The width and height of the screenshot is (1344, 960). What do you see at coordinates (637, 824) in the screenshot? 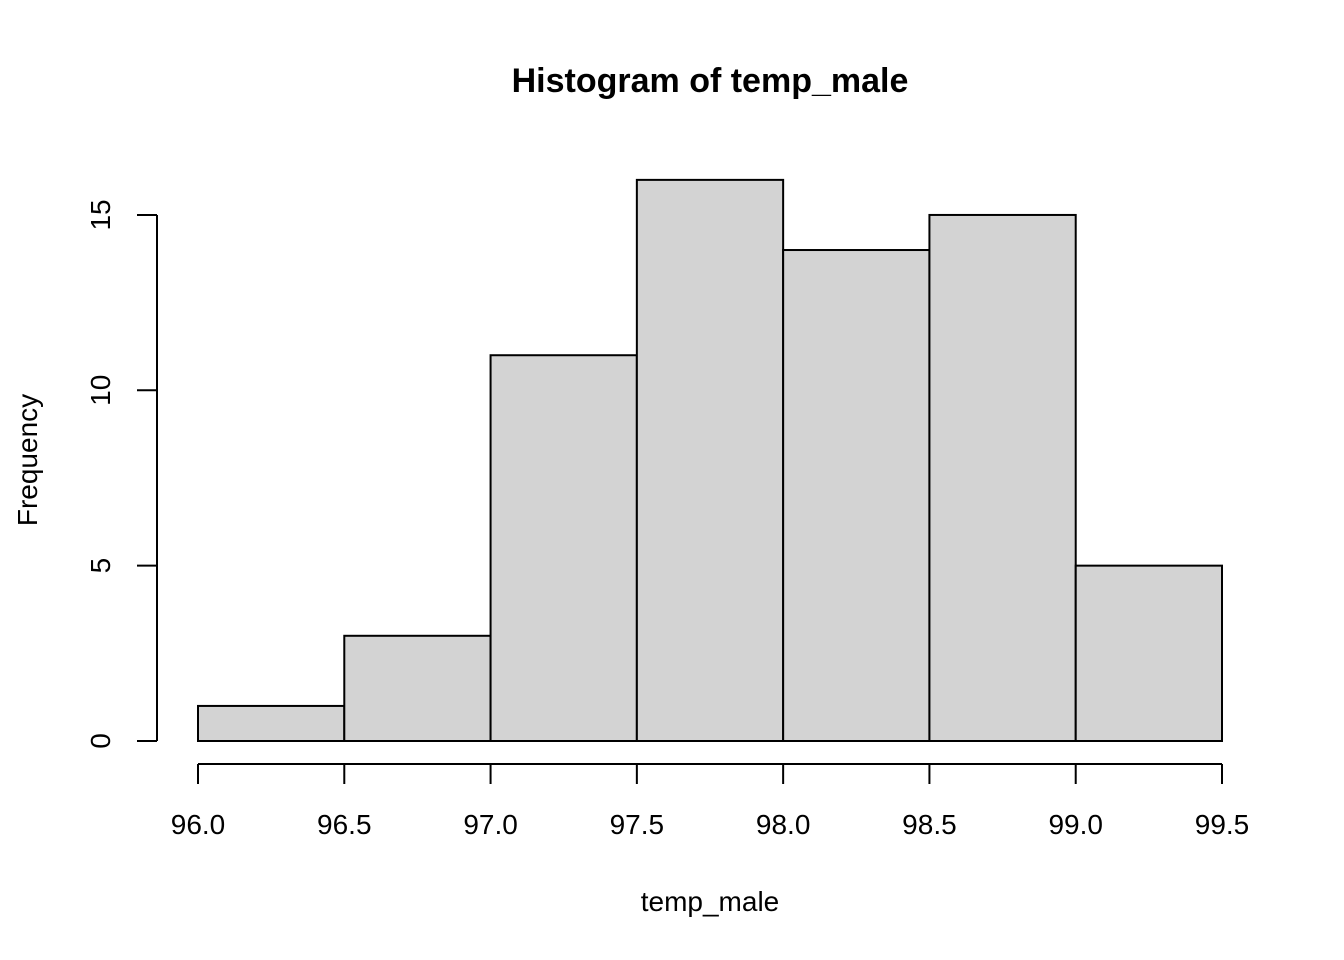
I see `x-tick-label-3: 97.5` at bounding box center [637, 824].